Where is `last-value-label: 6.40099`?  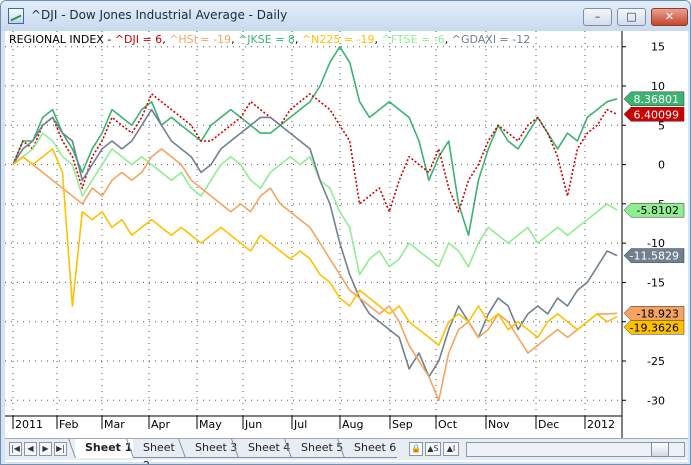 last-value-label: 6.40099 is located at coordinates (657, 114).